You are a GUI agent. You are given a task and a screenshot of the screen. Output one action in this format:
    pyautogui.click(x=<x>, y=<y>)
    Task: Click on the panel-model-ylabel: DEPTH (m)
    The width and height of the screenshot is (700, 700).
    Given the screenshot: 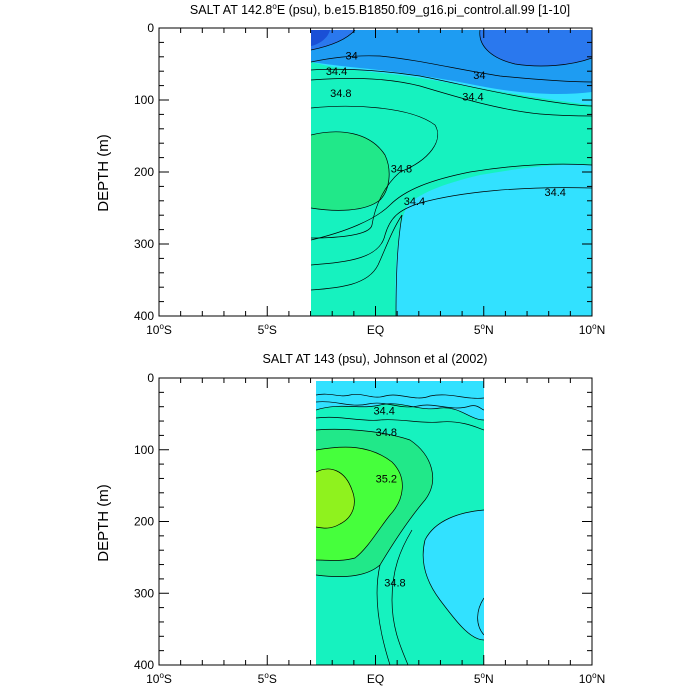 What is the action you would take?
    pyautogui.click(x=103, y=173)
    